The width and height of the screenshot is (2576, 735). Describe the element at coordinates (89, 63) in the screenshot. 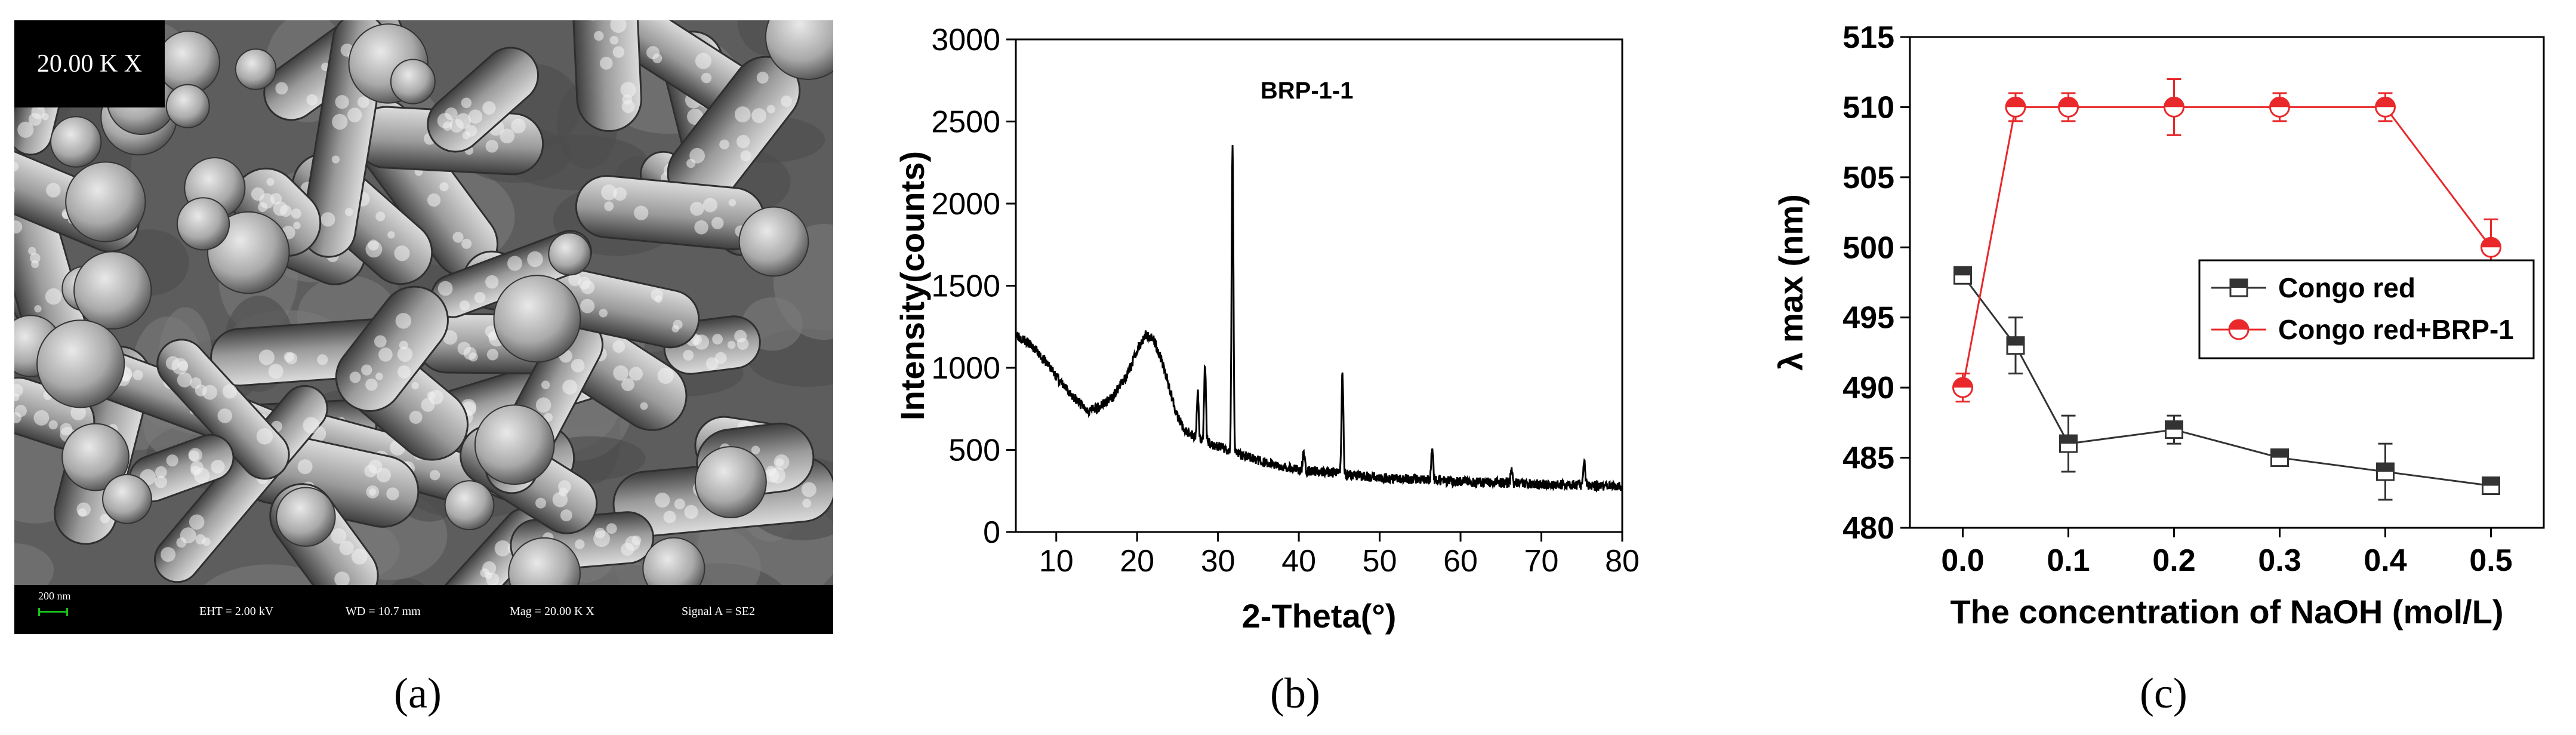

I see `sem-magnification-label: 20.00 K X` at that location.